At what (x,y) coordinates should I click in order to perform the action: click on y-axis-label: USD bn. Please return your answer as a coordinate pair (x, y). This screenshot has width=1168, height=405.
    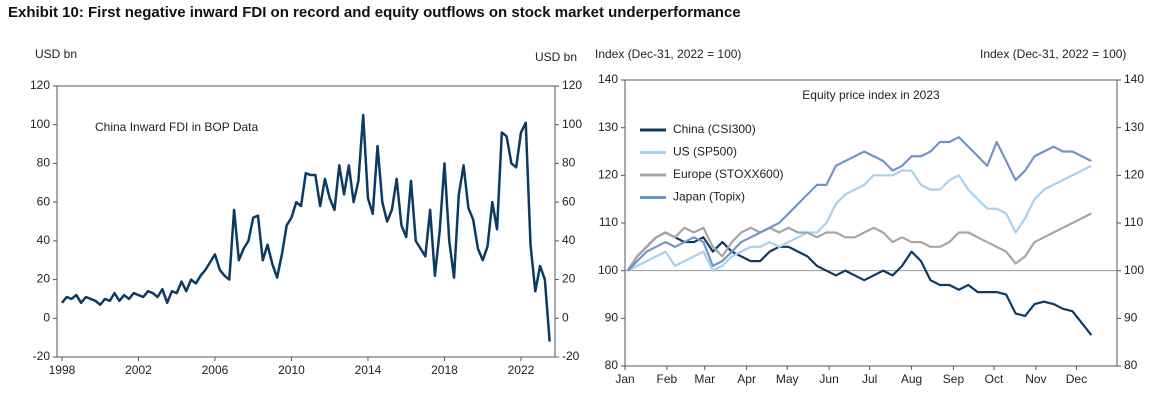
    Looking at the image, I should click on (56, 54).